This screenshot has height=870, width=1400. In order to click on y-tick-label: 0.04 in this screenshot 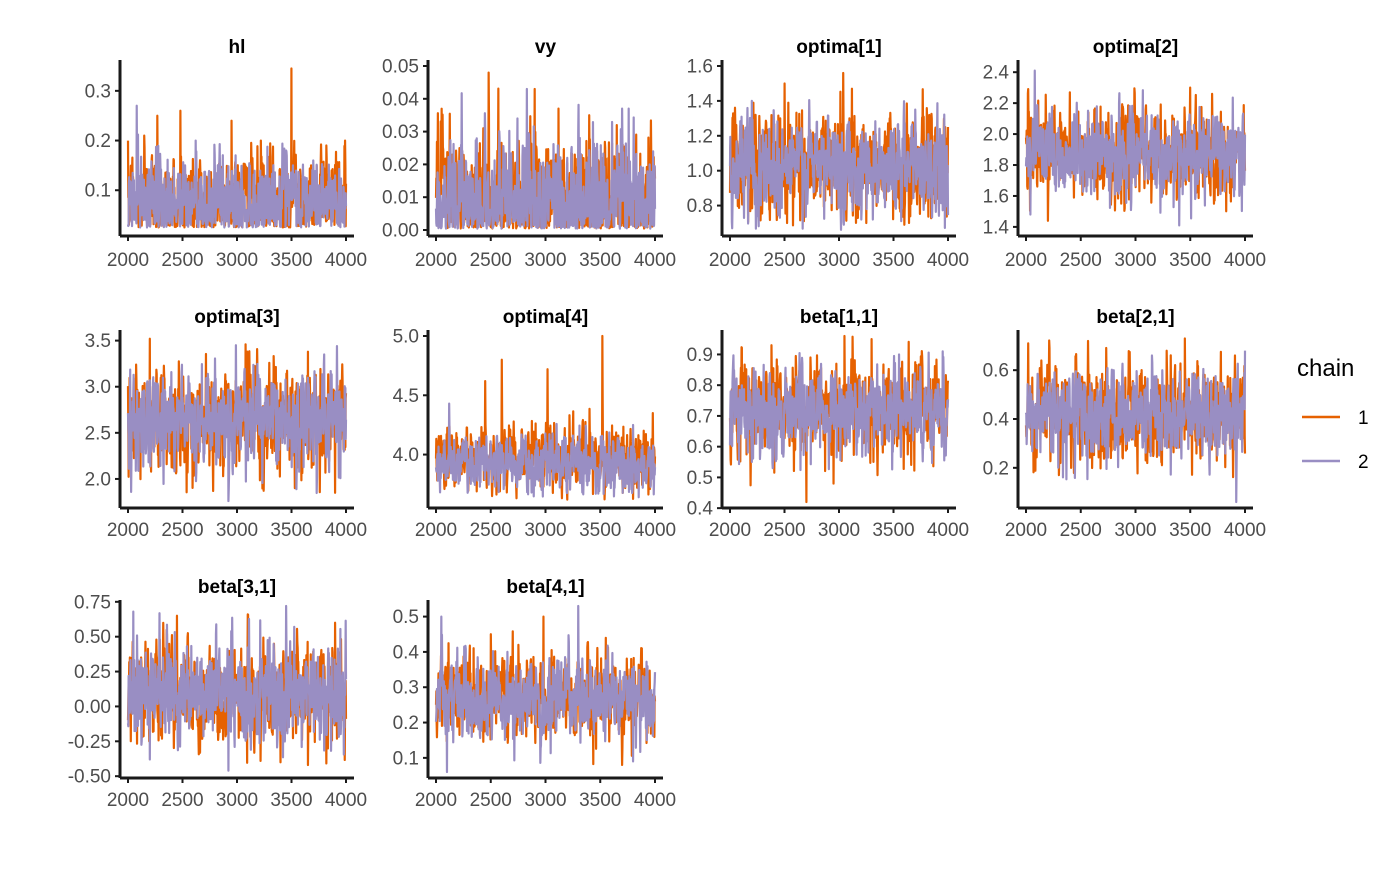, I will do `click(400, 99)`.